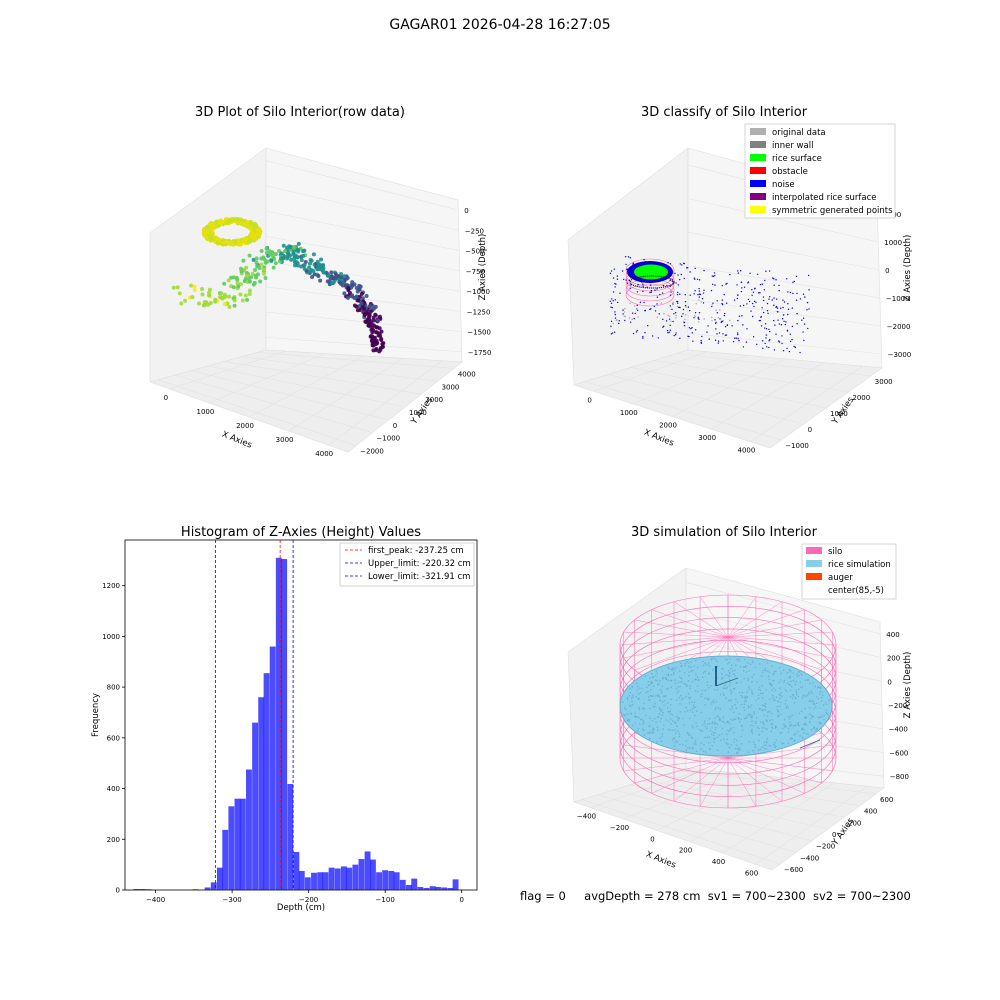  Describe the element at coordinates (676, 634) in the screenshot. I see `silo-roof` at that location.